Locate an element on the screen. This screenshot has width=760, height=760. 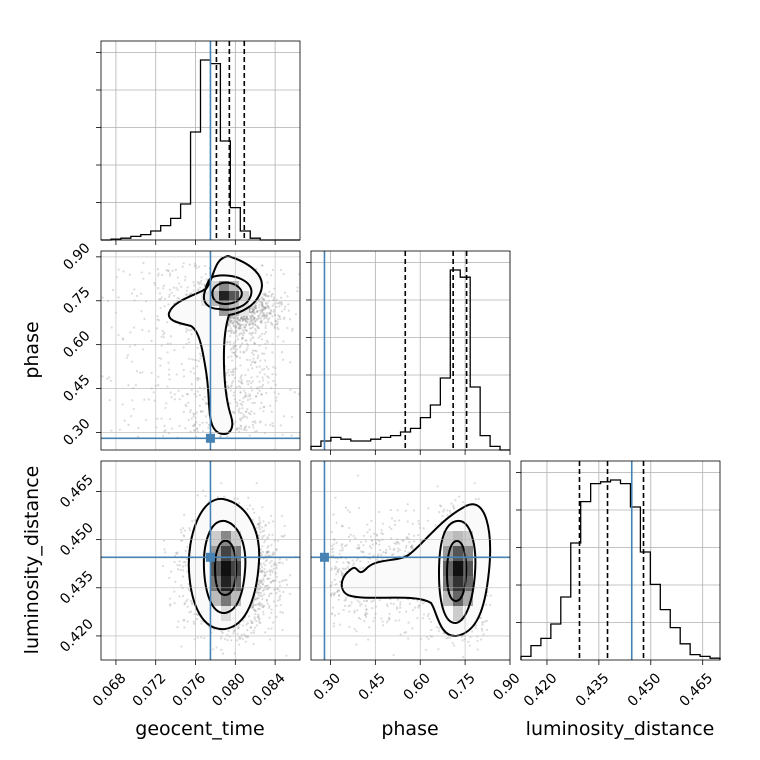
scatter-point-geocent-time-vs-phase-2081 is located at coordinates (141, 293).